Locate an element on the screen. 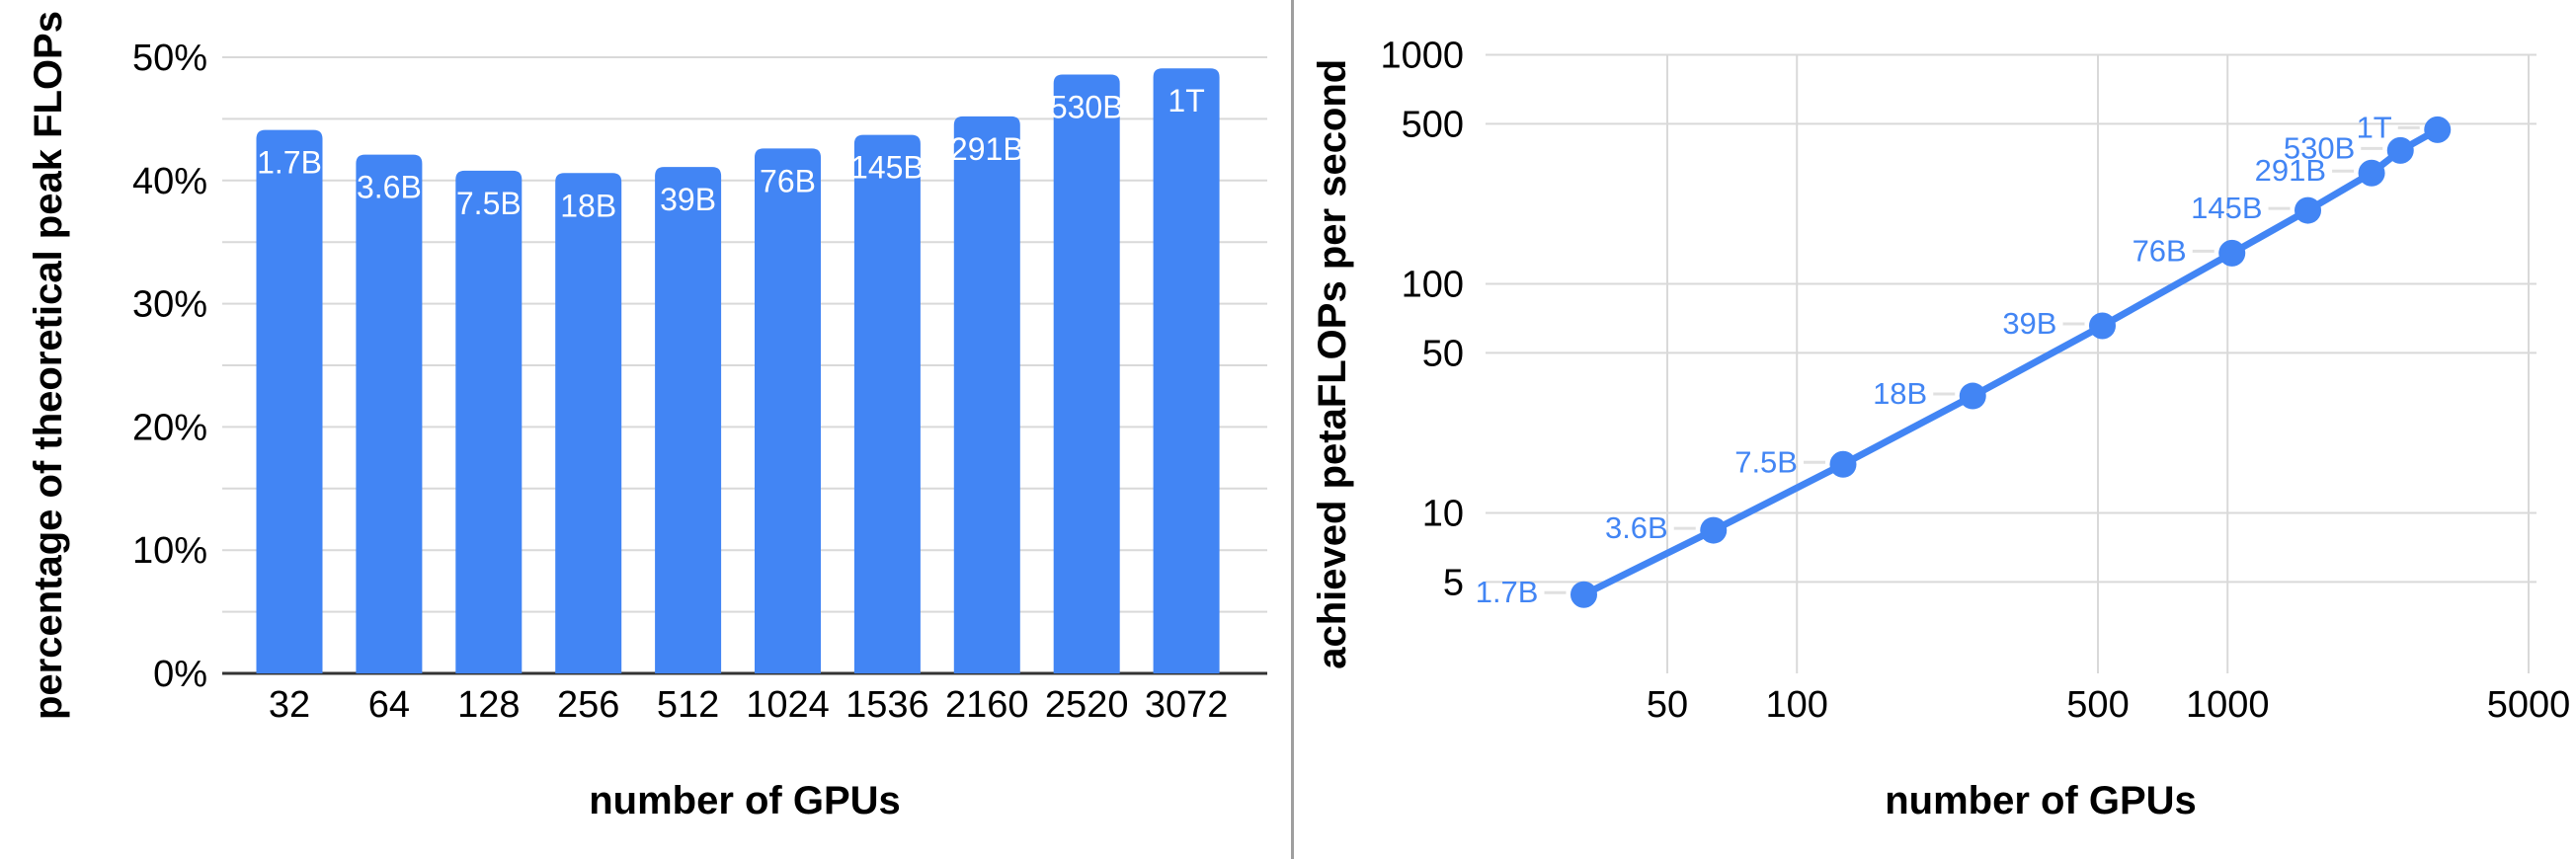  bar-value-label: 76B is located at coordinates (788, 181).